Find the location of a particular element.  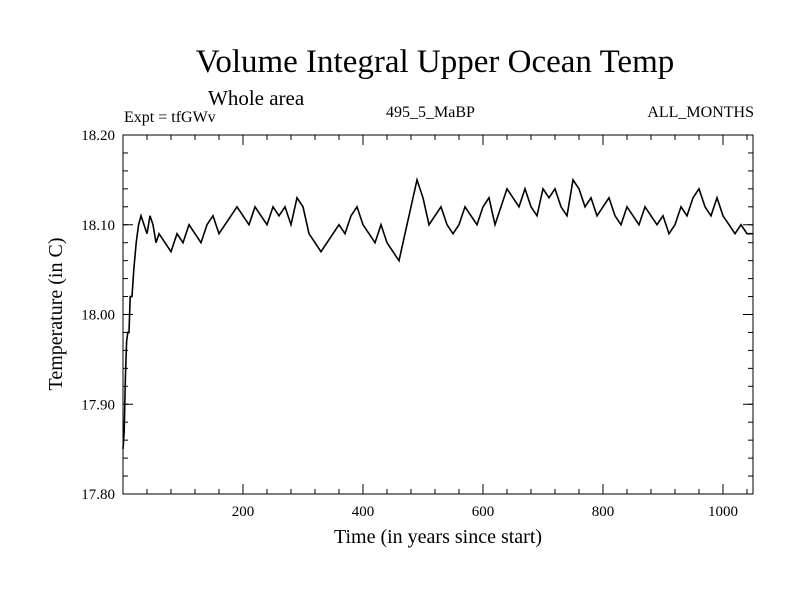

y-tick-label: 18.20 is located at coordinates (98, 136).